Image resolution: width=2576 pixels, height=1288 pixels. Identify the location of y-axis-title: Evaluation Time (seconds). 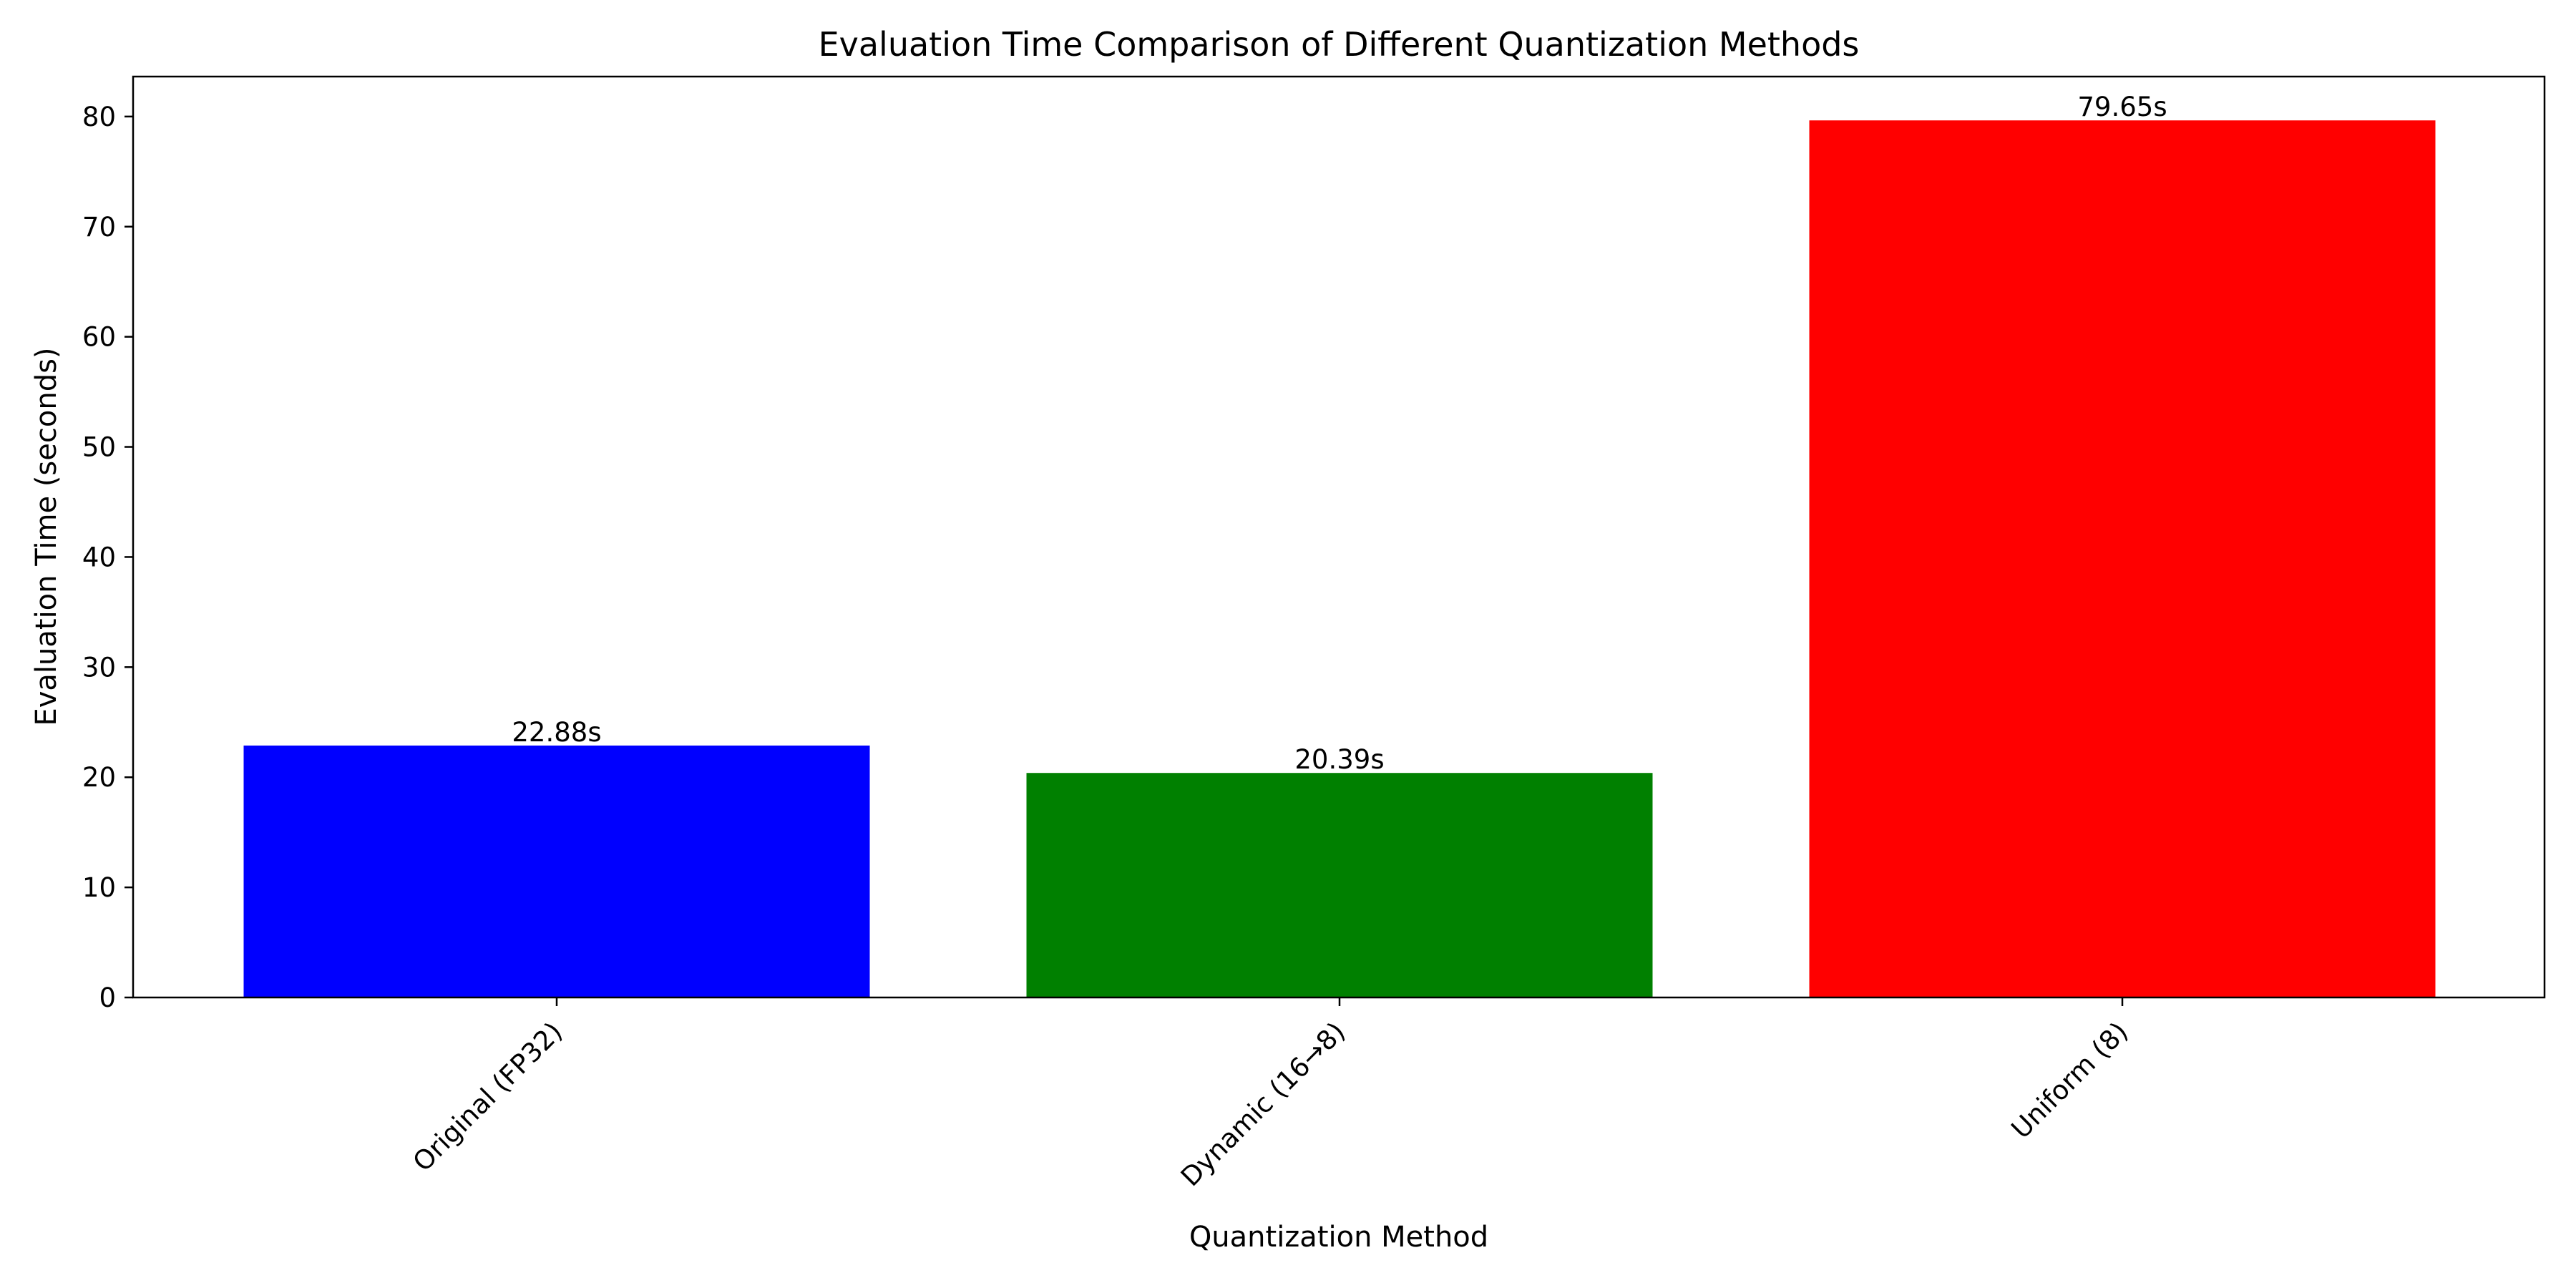
(46, 536).